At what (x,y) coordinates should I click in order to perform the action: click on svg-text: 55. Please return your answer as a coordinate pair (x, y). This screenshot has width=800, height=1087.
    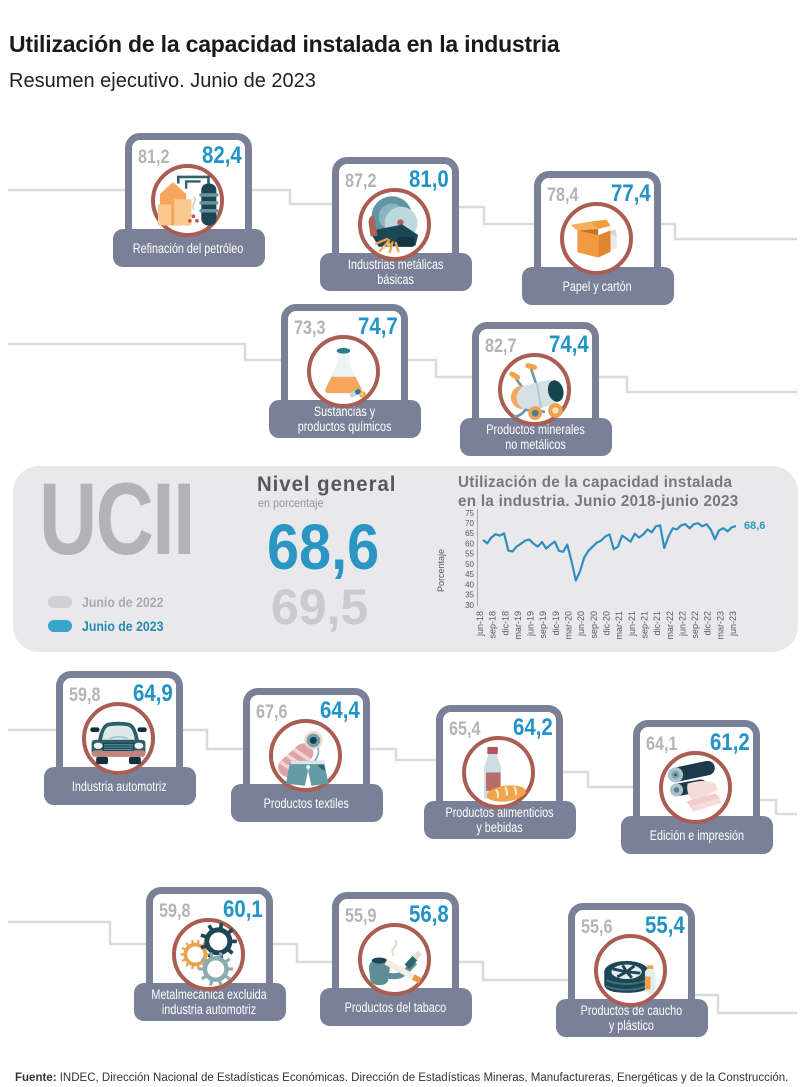
    Looking at the image, I should click on (469, 554).